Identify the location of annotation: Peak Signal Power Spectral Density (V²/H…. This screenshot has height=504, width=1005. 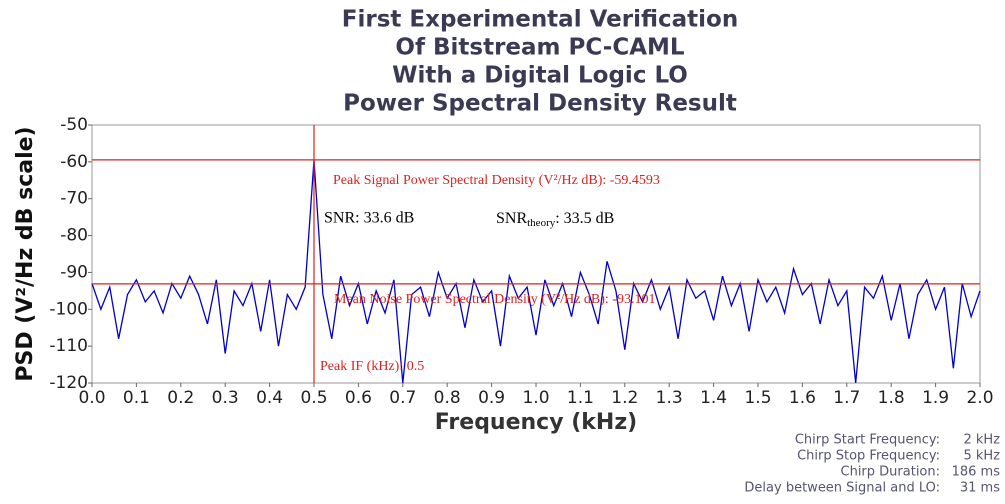
(496, 180).